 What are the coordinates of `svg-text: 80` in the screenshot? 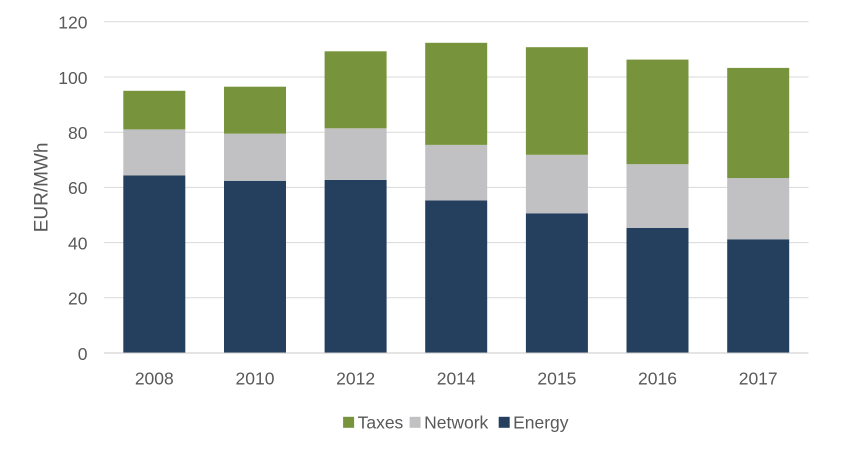 It's located at (78, 133).